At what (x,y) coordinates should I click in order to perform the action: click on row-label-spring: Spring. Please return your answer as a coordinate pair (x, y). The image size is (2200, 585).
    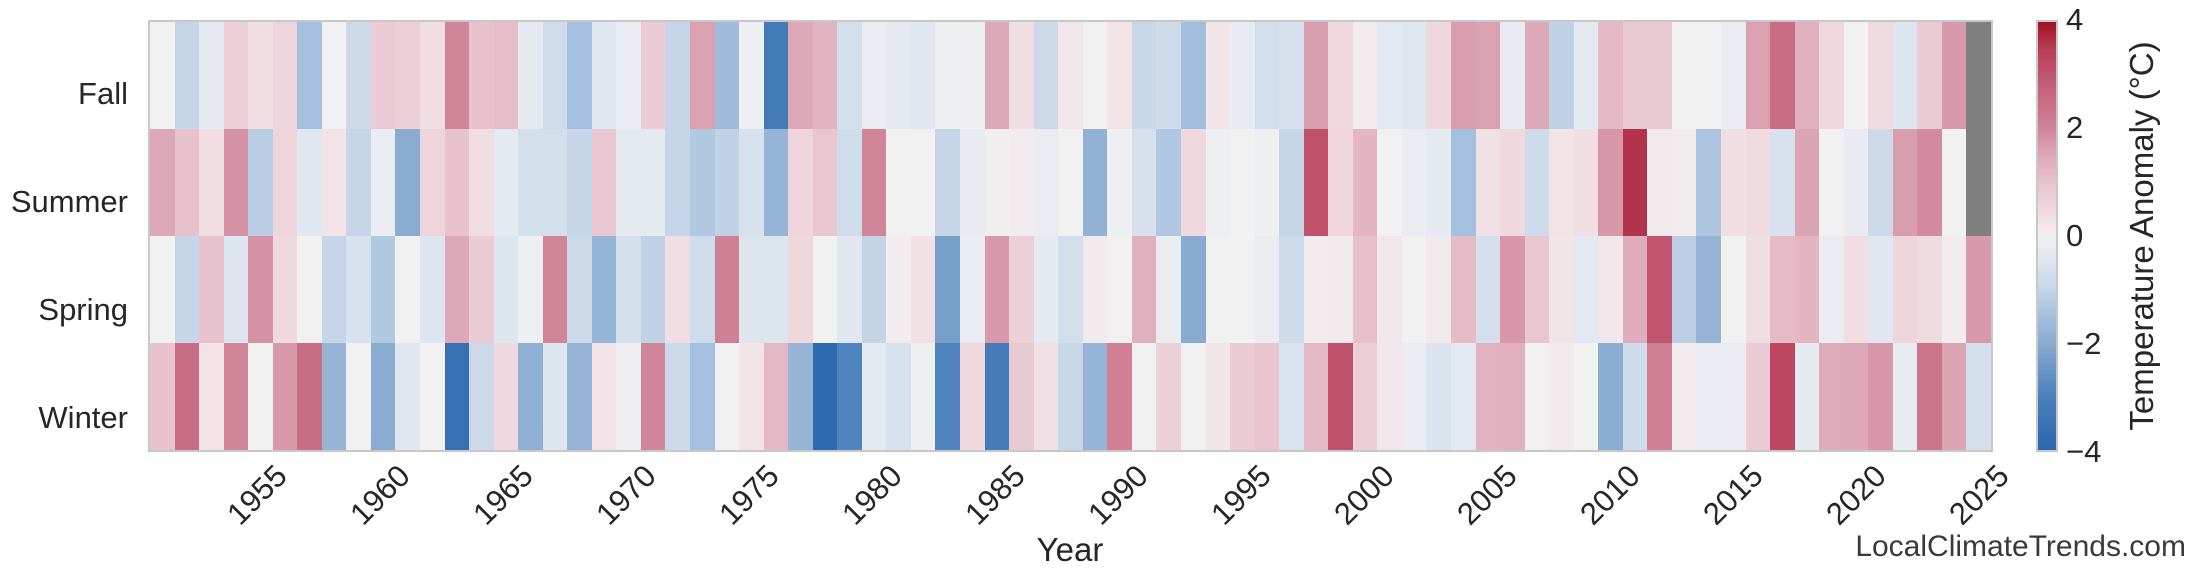
    Looking at the image, I should click on (83, 309).